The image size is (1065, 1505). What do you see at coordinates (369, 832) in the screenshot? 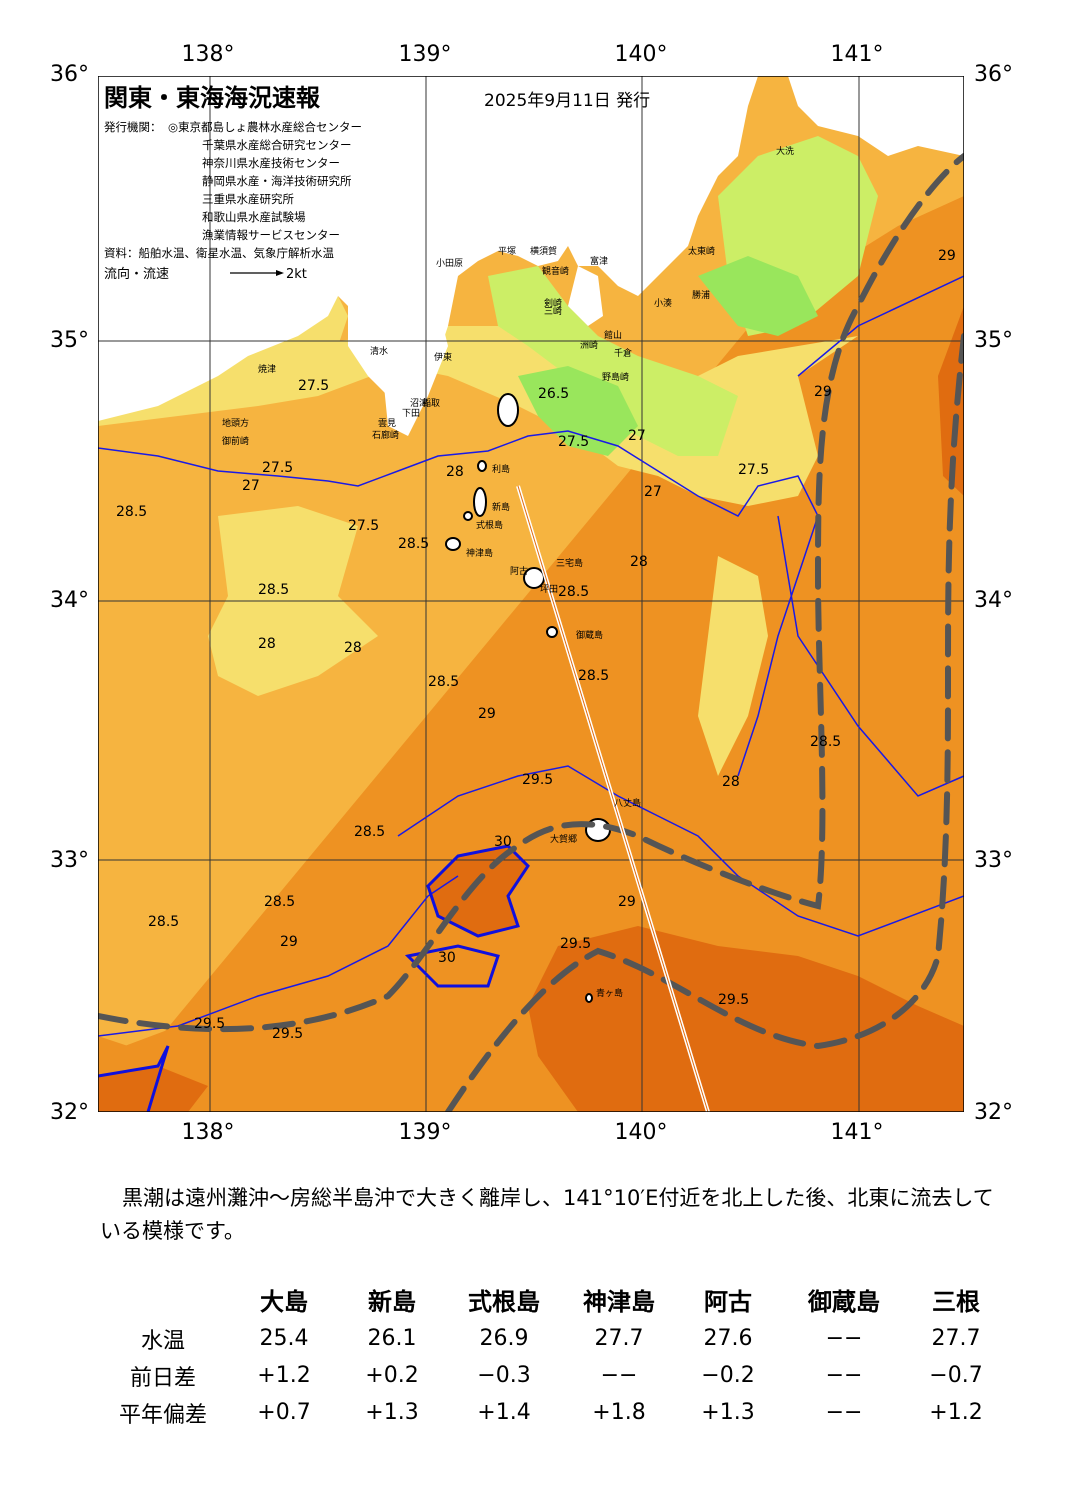
I see `contour-label-28-5-i: 28.5` at bounding box center [369, 832].